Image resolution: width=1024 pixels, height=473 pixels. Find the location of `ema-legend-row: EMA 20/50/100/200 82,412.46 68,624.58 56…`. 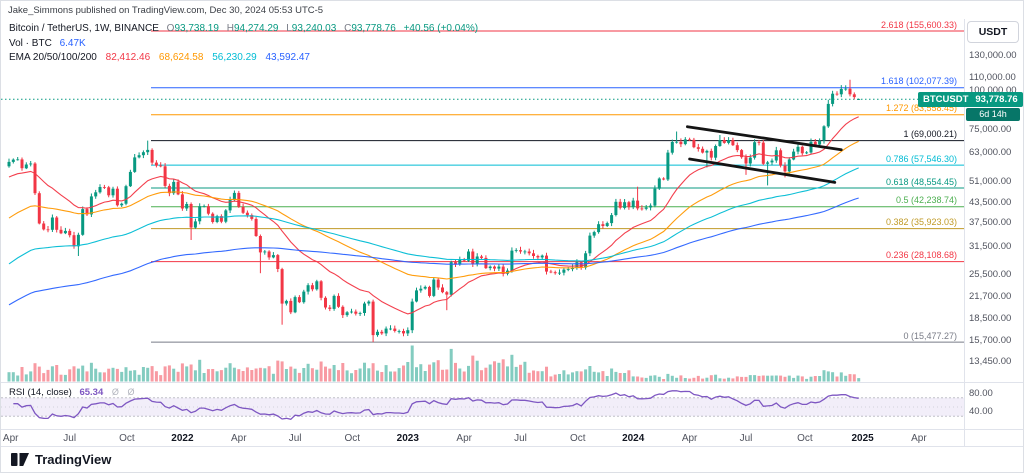

ema-legend-row: EMA 20/50/100/200 82,412.46 68,624.58 56… is located at coordinates (159, 57).